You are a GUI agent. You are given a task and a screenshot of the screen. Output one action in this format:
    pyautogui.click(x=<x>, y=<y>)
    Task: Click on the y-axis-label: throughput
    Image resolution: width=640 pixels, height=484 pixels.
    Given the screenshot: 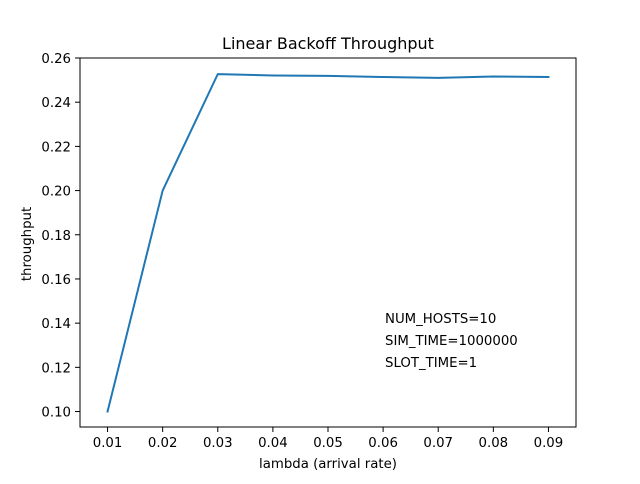 What is the action you would take?
    pyautogui.click(x=27, y=244)
    